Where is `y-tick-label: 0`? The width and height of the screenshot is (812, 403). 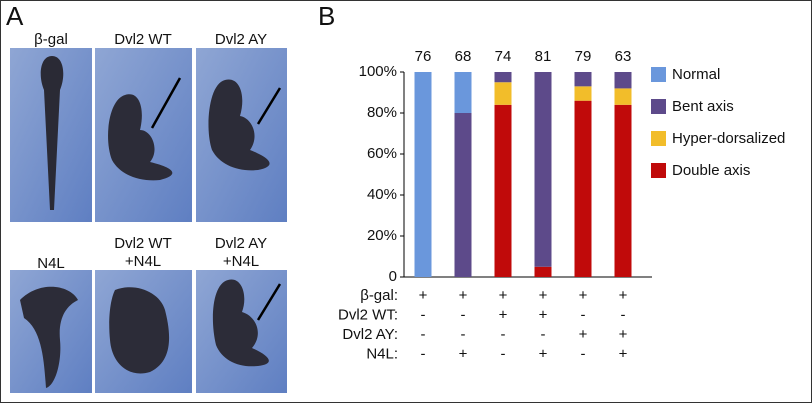 y-tick-label: 0 is located at coordinates (393, 276).